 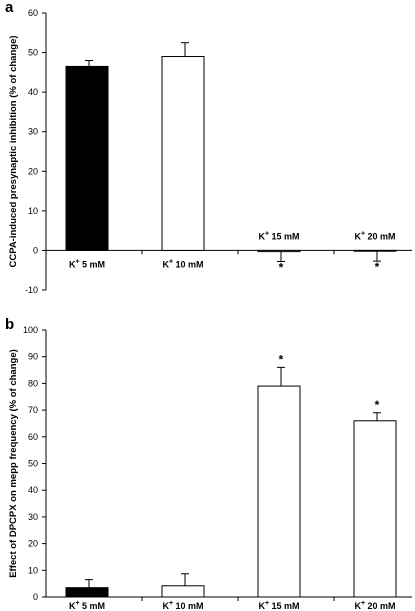 I want to click on panel-label: b, so click(x=9, y=324).